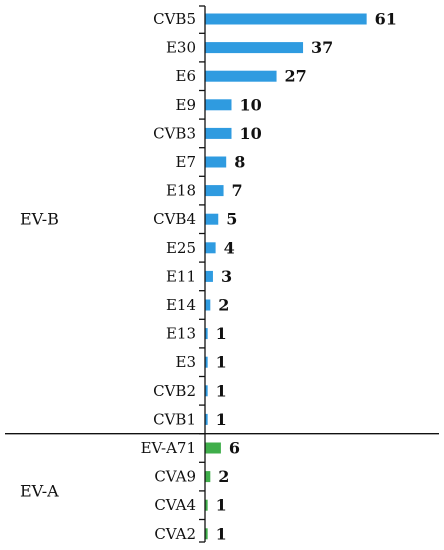 The height and width of the screenshot is (550, 444). Describe the element at coordinates (181, 305) in the screenshot. I see `category-label: E14` at that location.